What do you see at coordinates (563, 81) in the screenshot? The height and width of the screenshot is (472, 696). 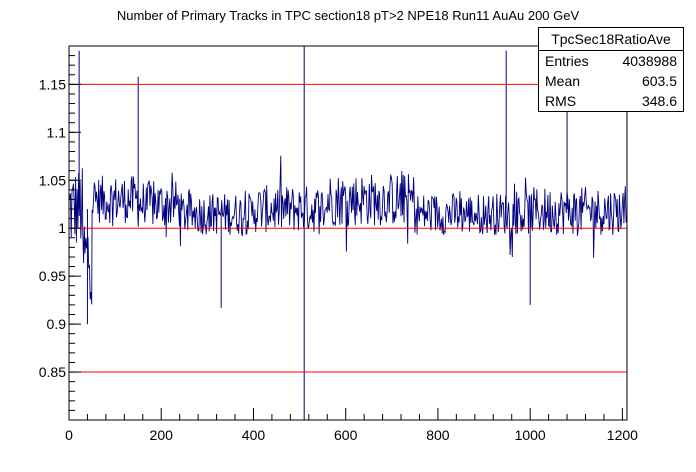 I see `stats-label: Mean` at bounding box center [563, 81].